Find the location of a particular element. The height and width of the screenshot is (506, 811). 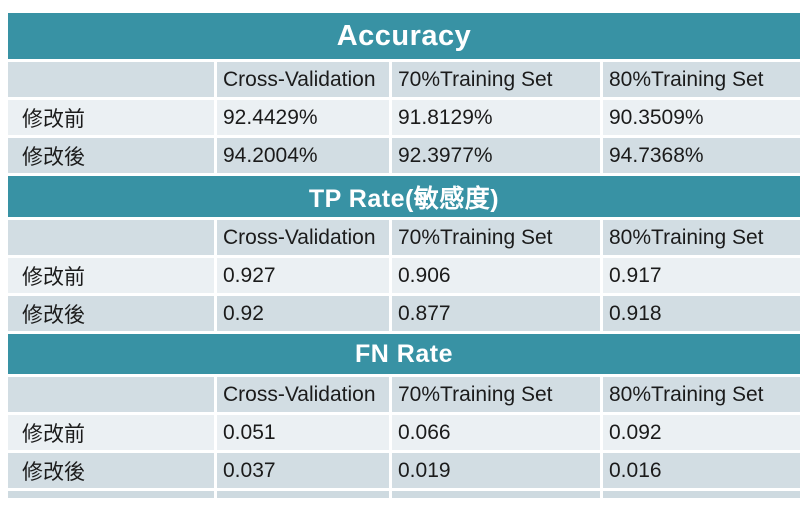

table-bottom-strip is located at coordinates (404, 494).